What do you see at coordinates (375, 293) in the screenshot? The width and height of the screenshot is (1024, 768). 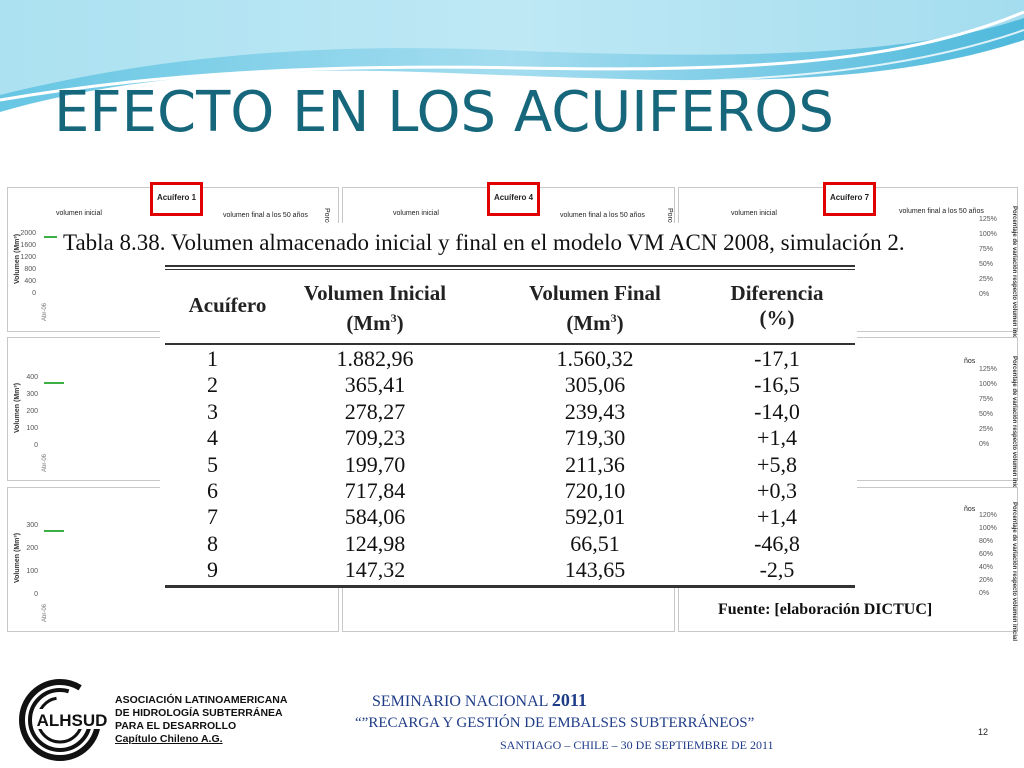 I see `header-volumen-inicial-line1: Volumen Inicial` at bounding box center [375, 293].